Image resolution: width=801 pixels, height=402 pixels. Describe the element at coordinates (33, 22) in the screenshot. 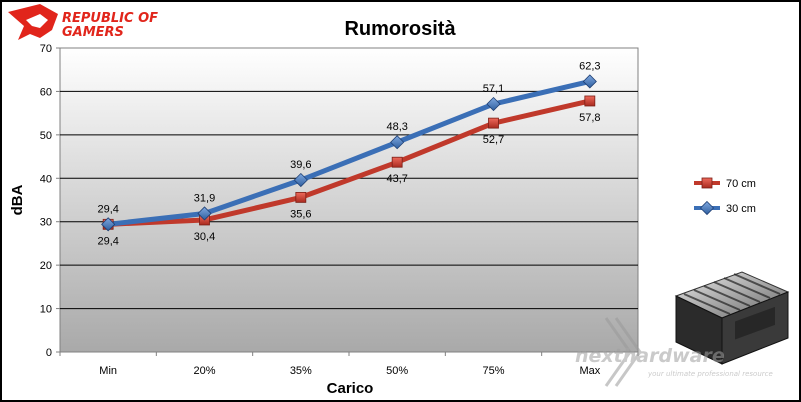

I see `rog-eye-icon` at that location.